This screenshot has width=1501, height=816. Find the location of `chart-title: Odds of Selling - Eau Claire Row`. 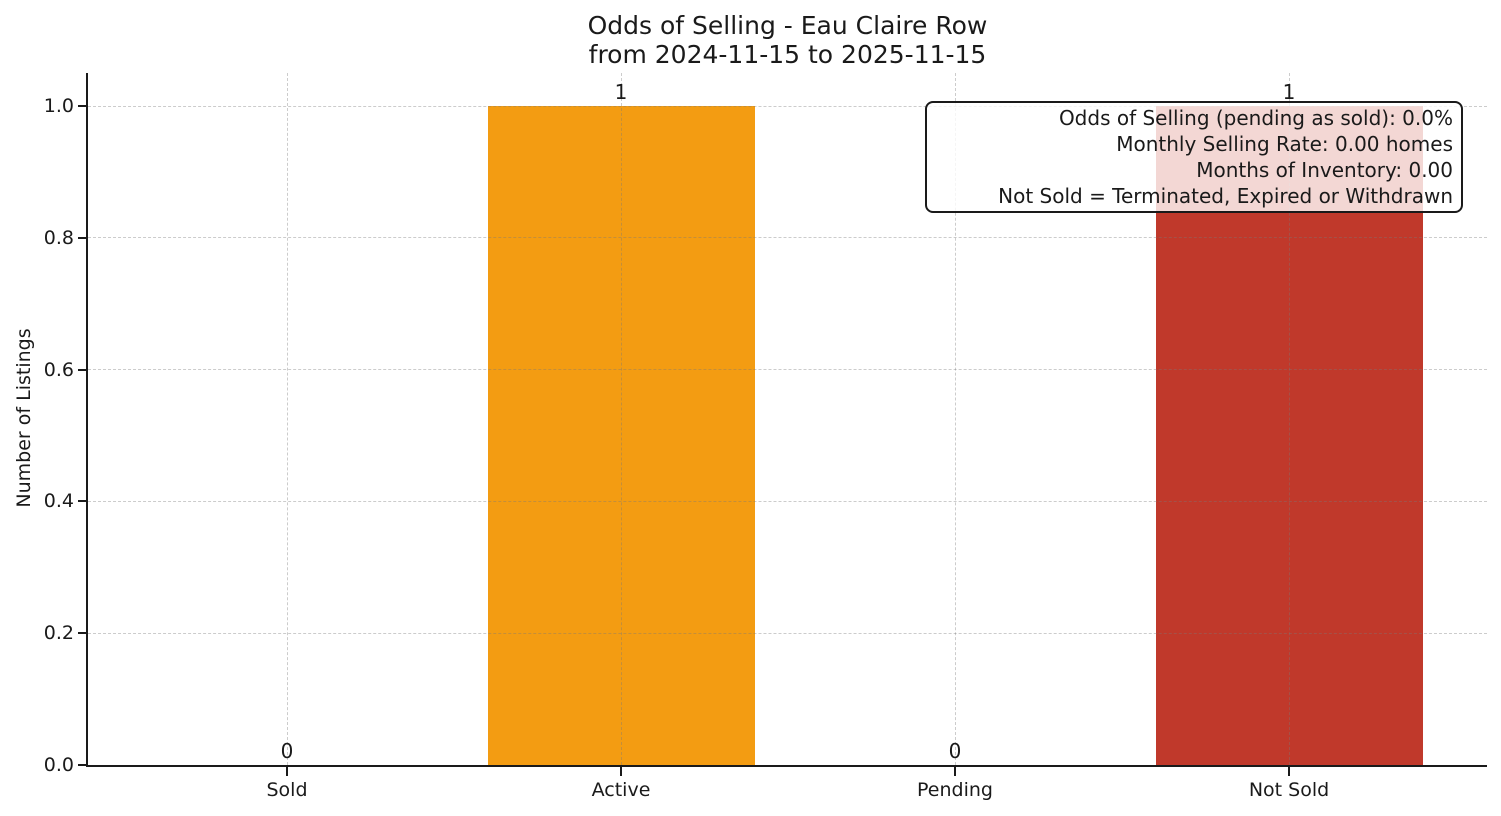

chart-title: Odds of Selling - Eau Claire Row is located at coordinates (787, 25).